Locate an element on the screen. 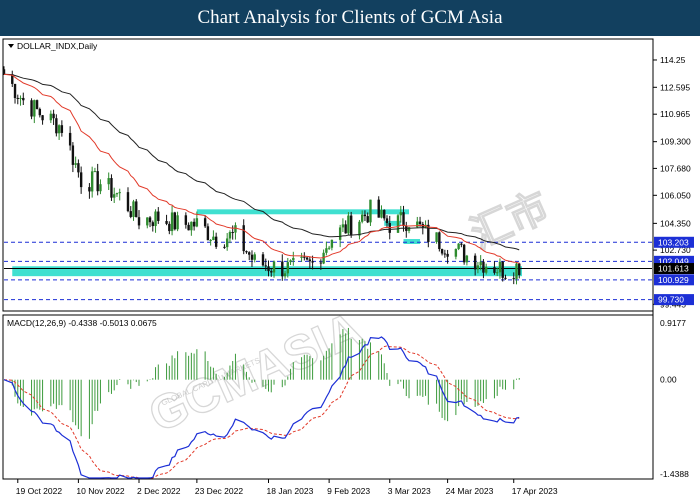 Image resolution: width=700 pixels, height=500 pixels. date-tick-label: 18 Jan 2023 is located at coordinates (290, 491).